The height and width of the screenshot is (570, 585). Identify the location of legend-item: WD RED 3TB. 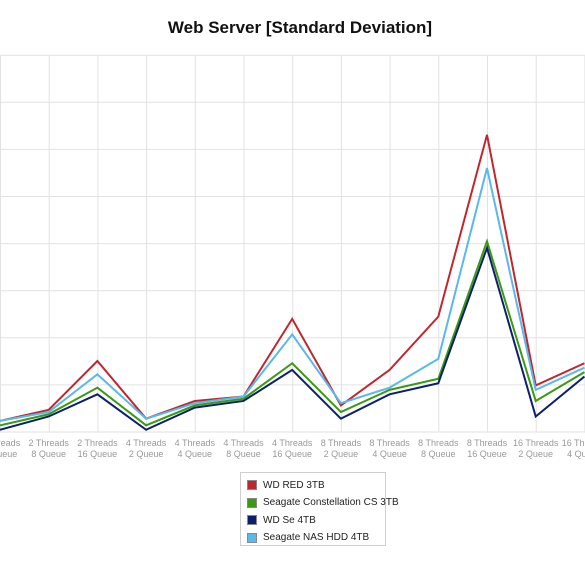
(286, 485).